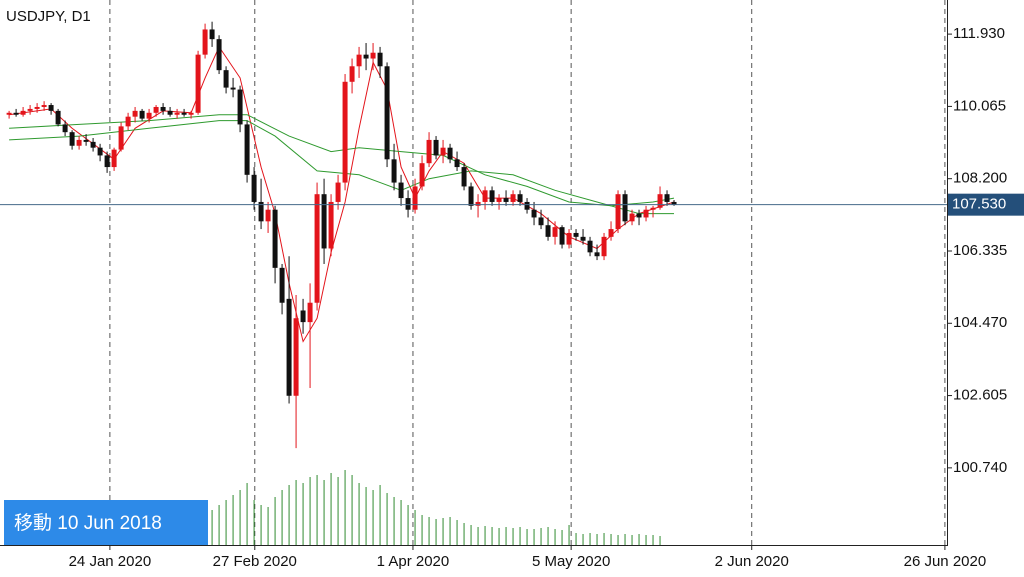  What do you see at coordinates (980, 178) in the screenshot?
I see `y-tick-label: 108.200` at bounding box center [980, 178].